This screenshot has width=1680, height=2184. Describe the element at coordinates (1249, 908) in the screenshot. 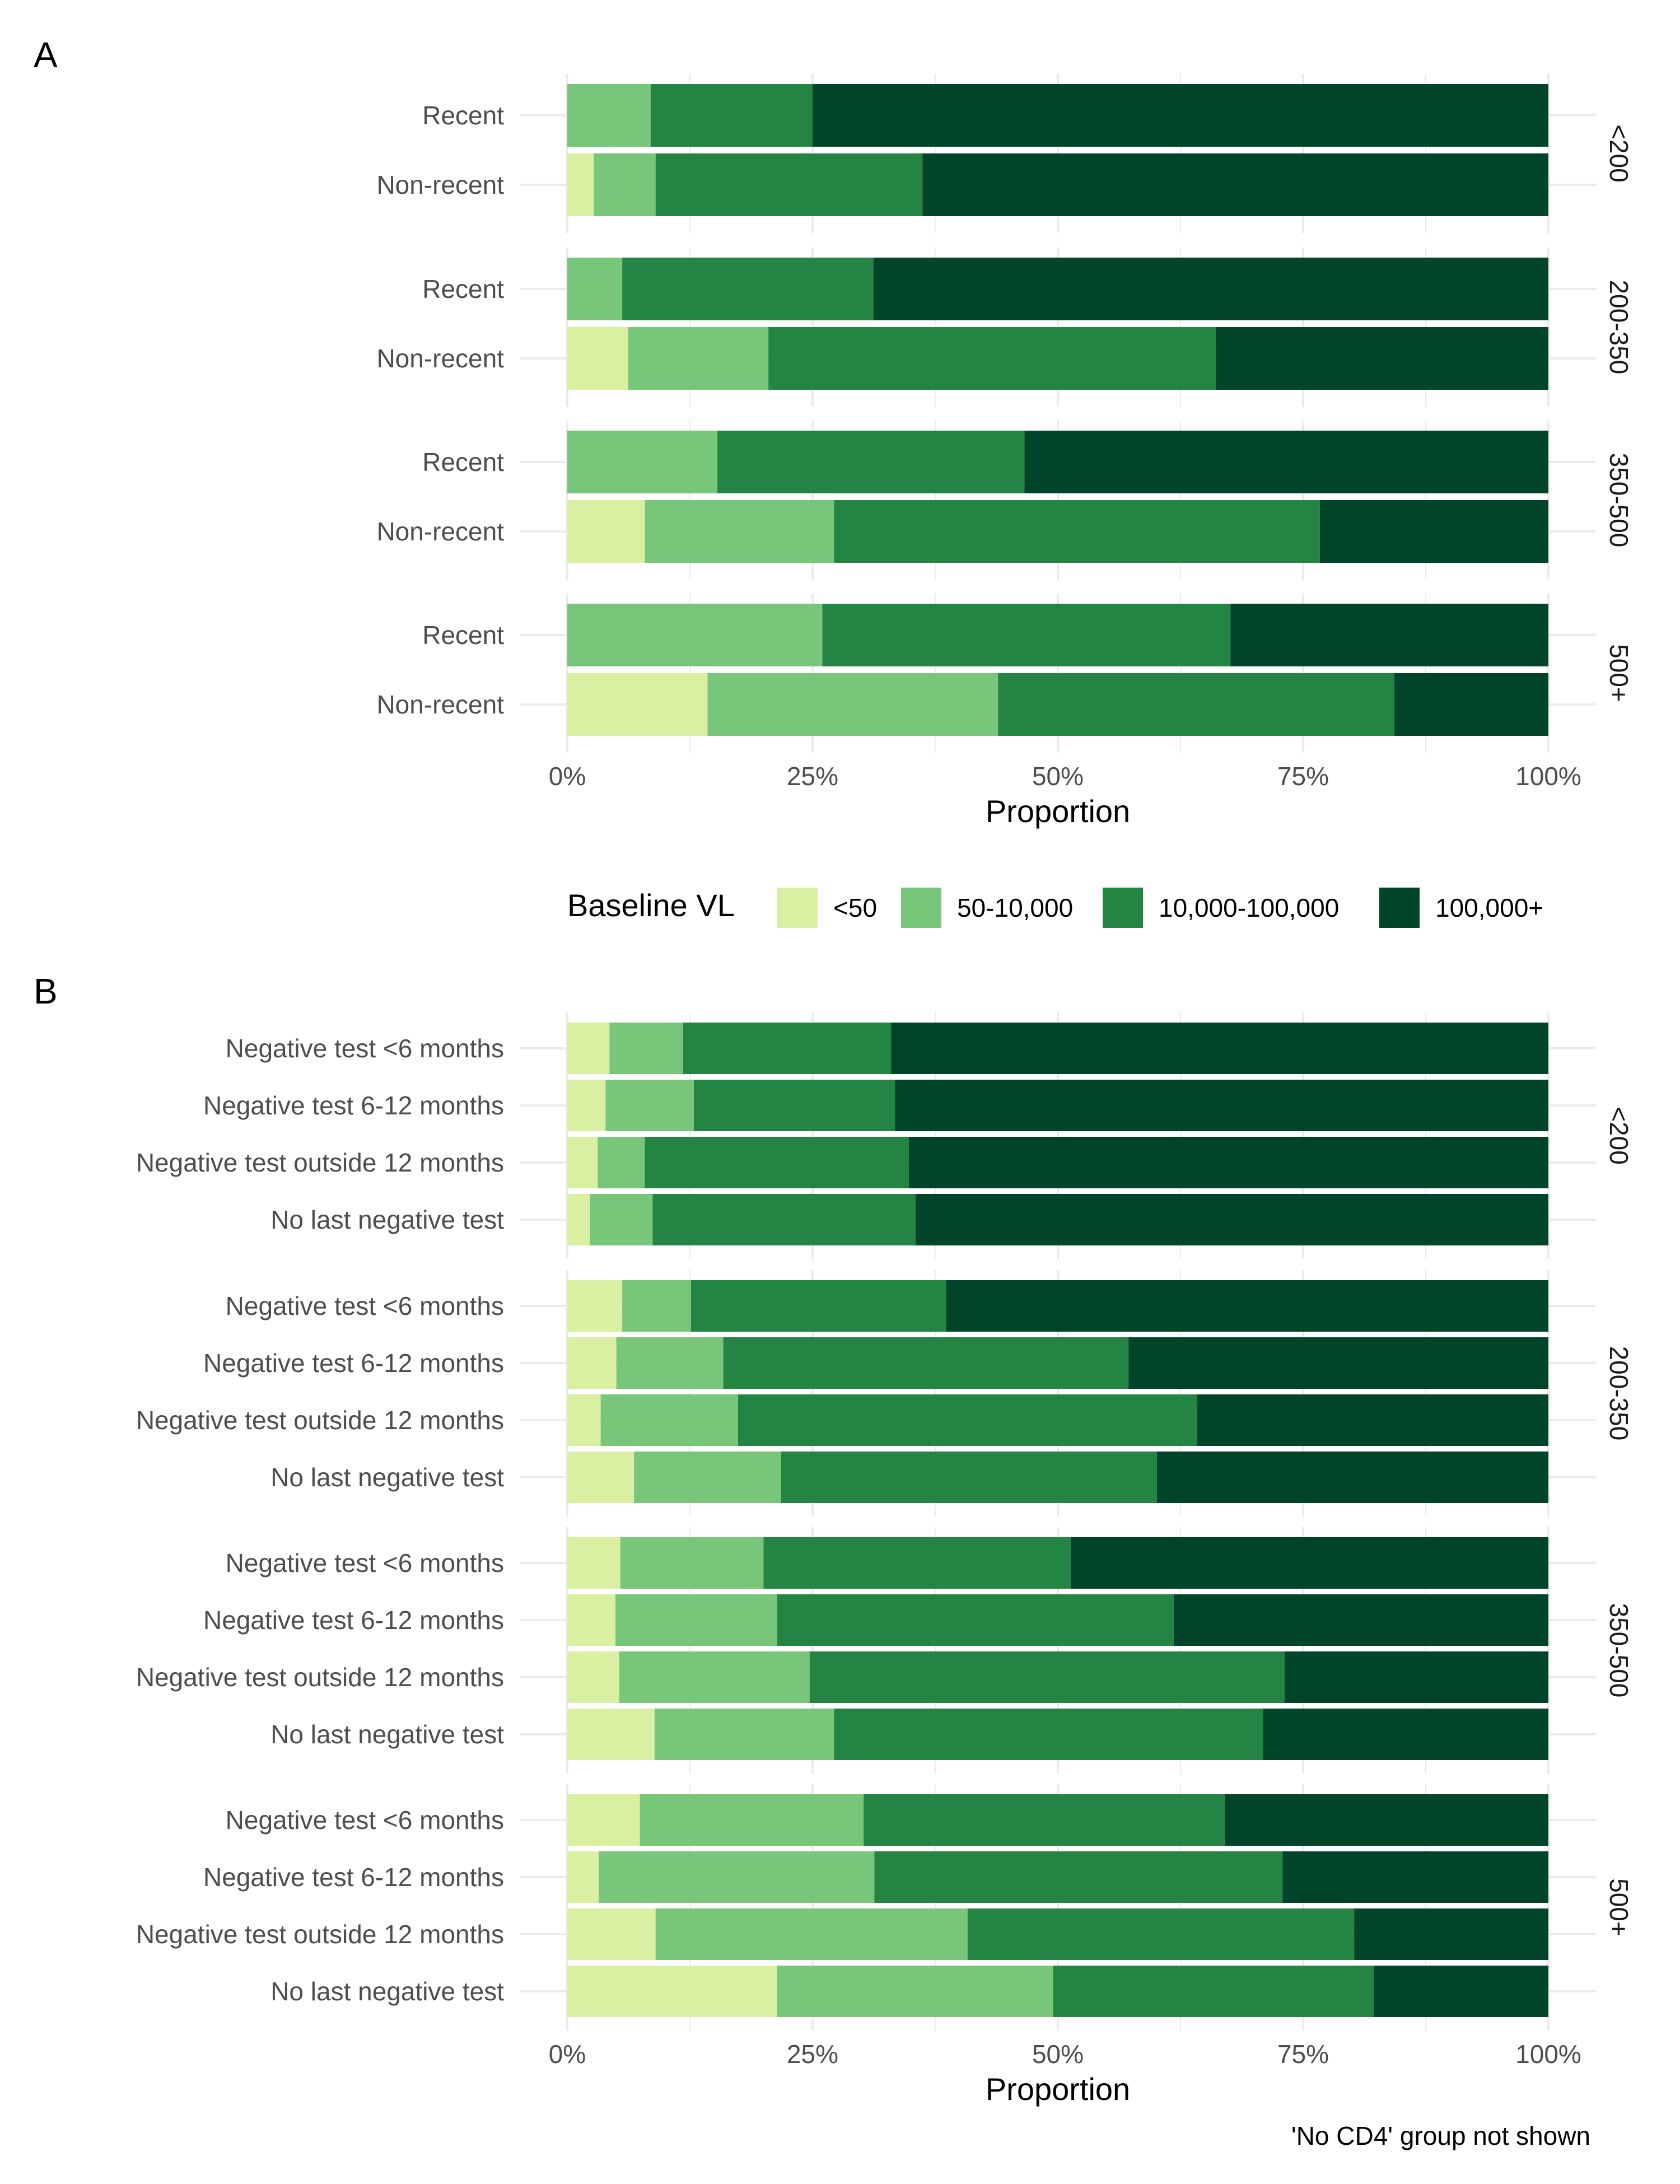

I see `legend-label-3: 10,000-100,000` at that location.